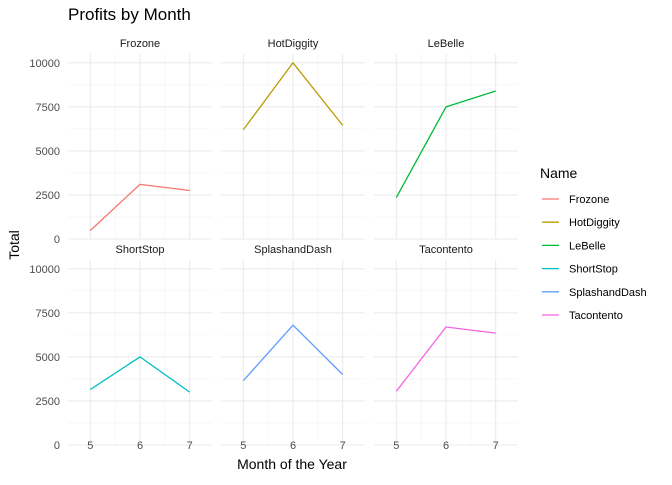 This screenshot has height=485, width=672. Describe the element at coordinates (446, 44) in the screenshot. I see `facet-strip-label: LeBelle` at that location.